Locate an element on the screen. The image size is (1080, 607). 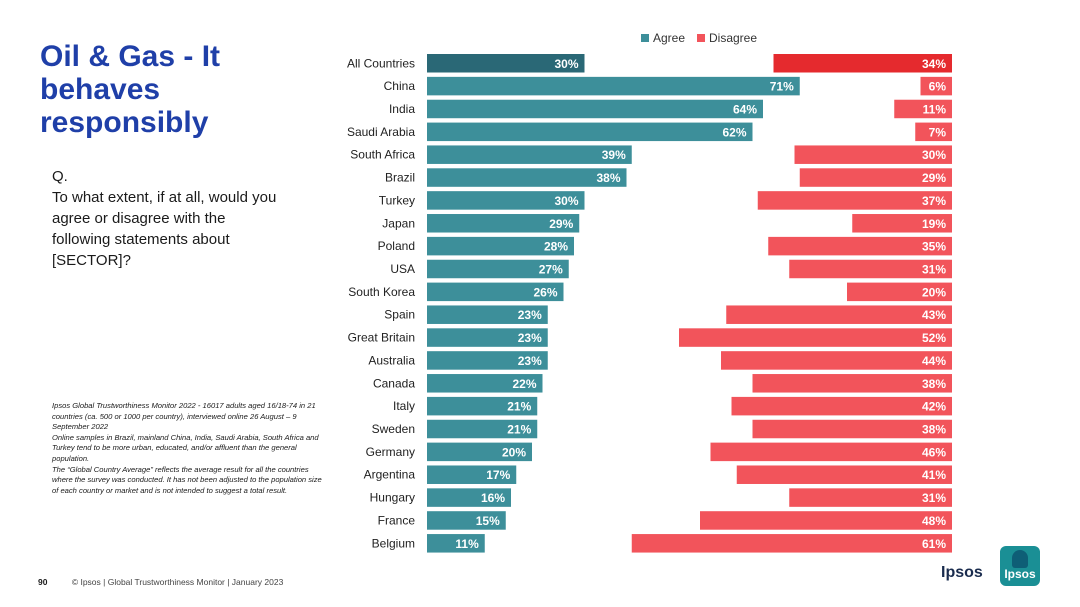
disagree-data-label: 29% is located at coordinates (934, 178).